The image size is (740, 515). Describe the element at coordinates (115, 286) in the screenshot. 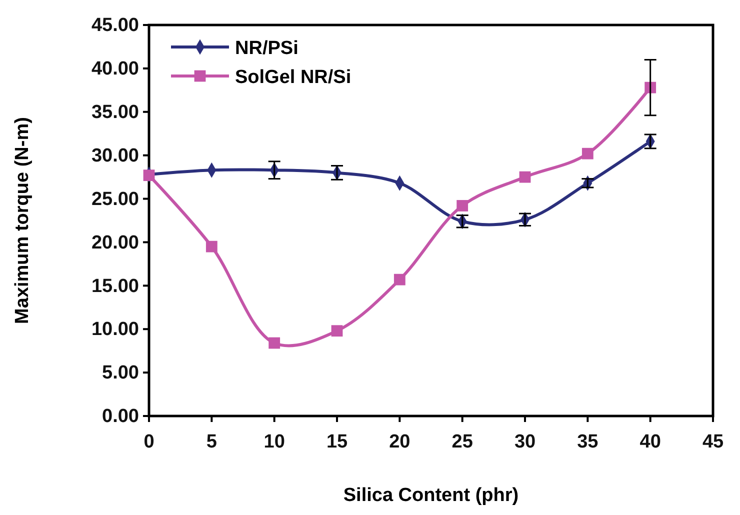

I see `y-tick-label: 15.00` at that location.